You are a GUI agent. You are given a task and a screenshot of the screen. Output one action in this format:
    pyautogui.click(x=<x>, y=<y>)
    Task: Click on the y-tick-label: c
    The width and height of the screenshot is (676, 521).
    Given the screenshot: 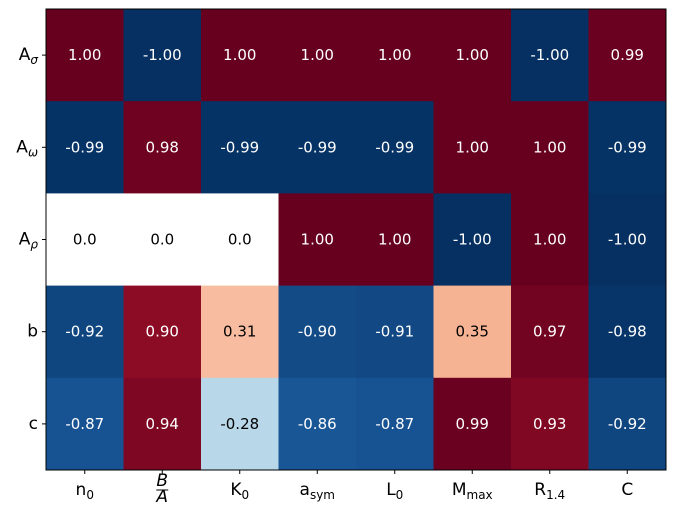 What is the action you would take?
    pyautogui.click(x=33, y=424)
    